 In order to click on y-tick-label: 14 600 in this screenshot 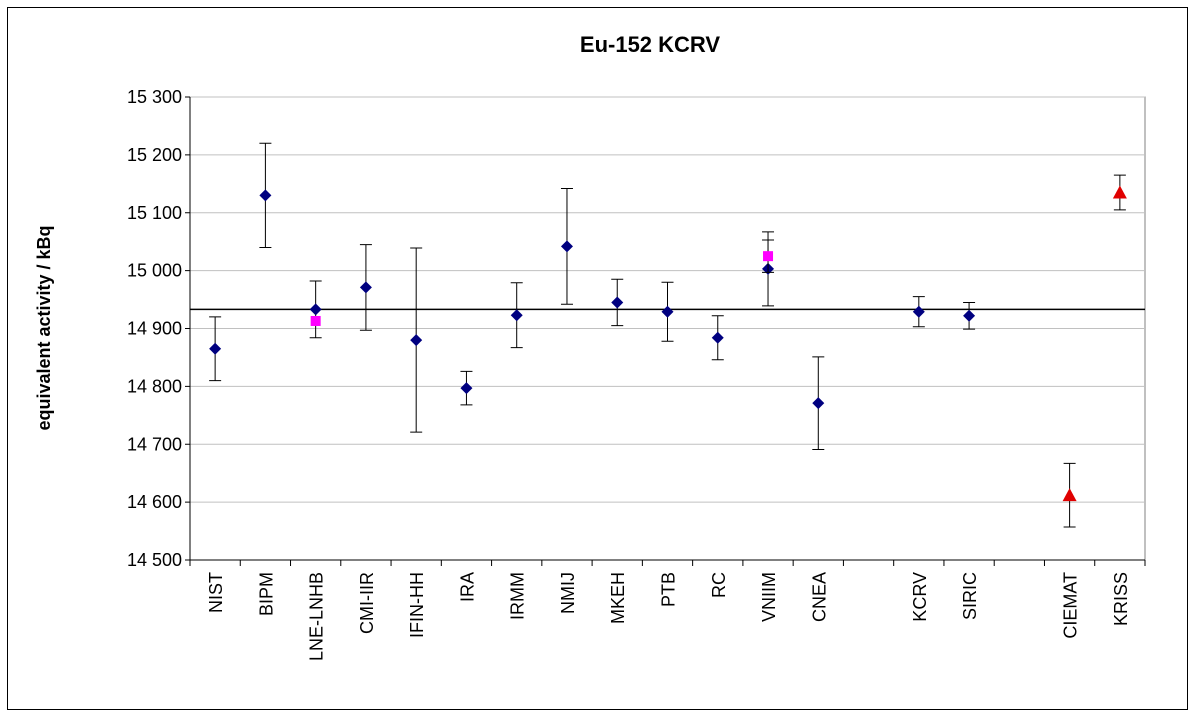, I will do `click(154, 502)`.